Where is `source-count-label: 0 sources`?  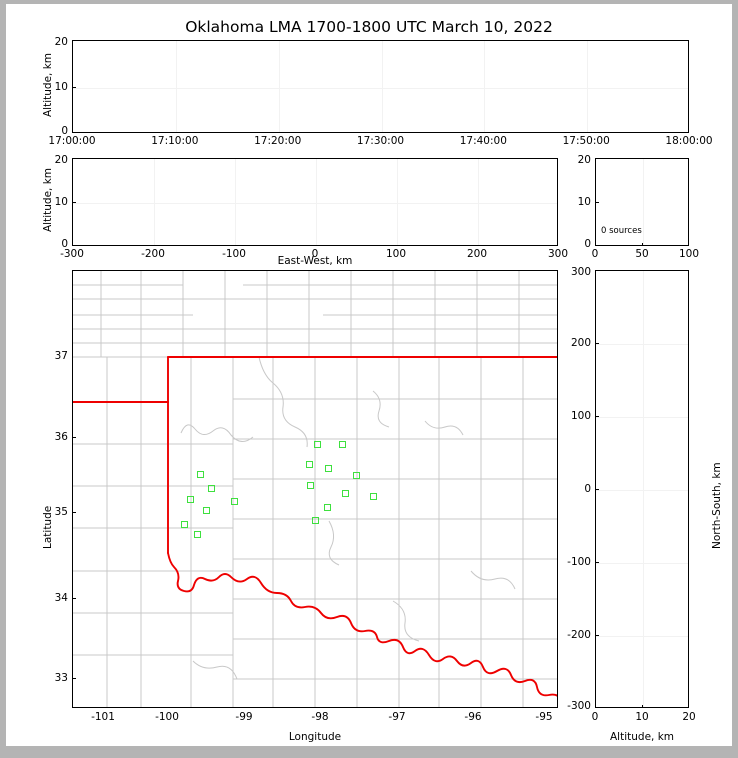 source-count-label: 0 sources is located at coordinates (621, 231).